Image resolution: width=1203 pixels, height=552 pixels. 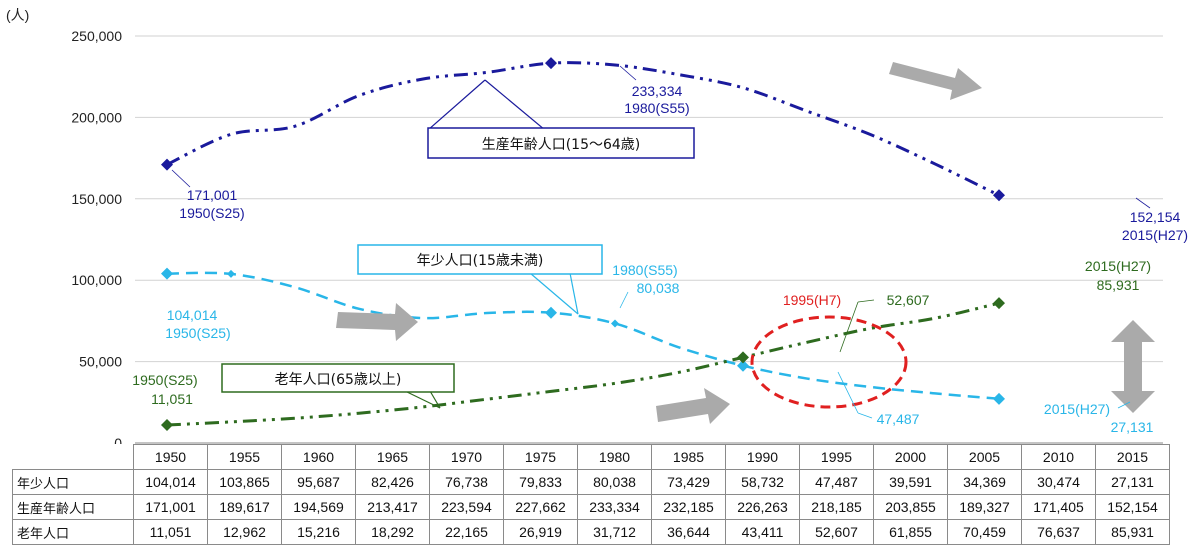 I want to click on y-tick-label: 250,000, so click(x=96, y=36).